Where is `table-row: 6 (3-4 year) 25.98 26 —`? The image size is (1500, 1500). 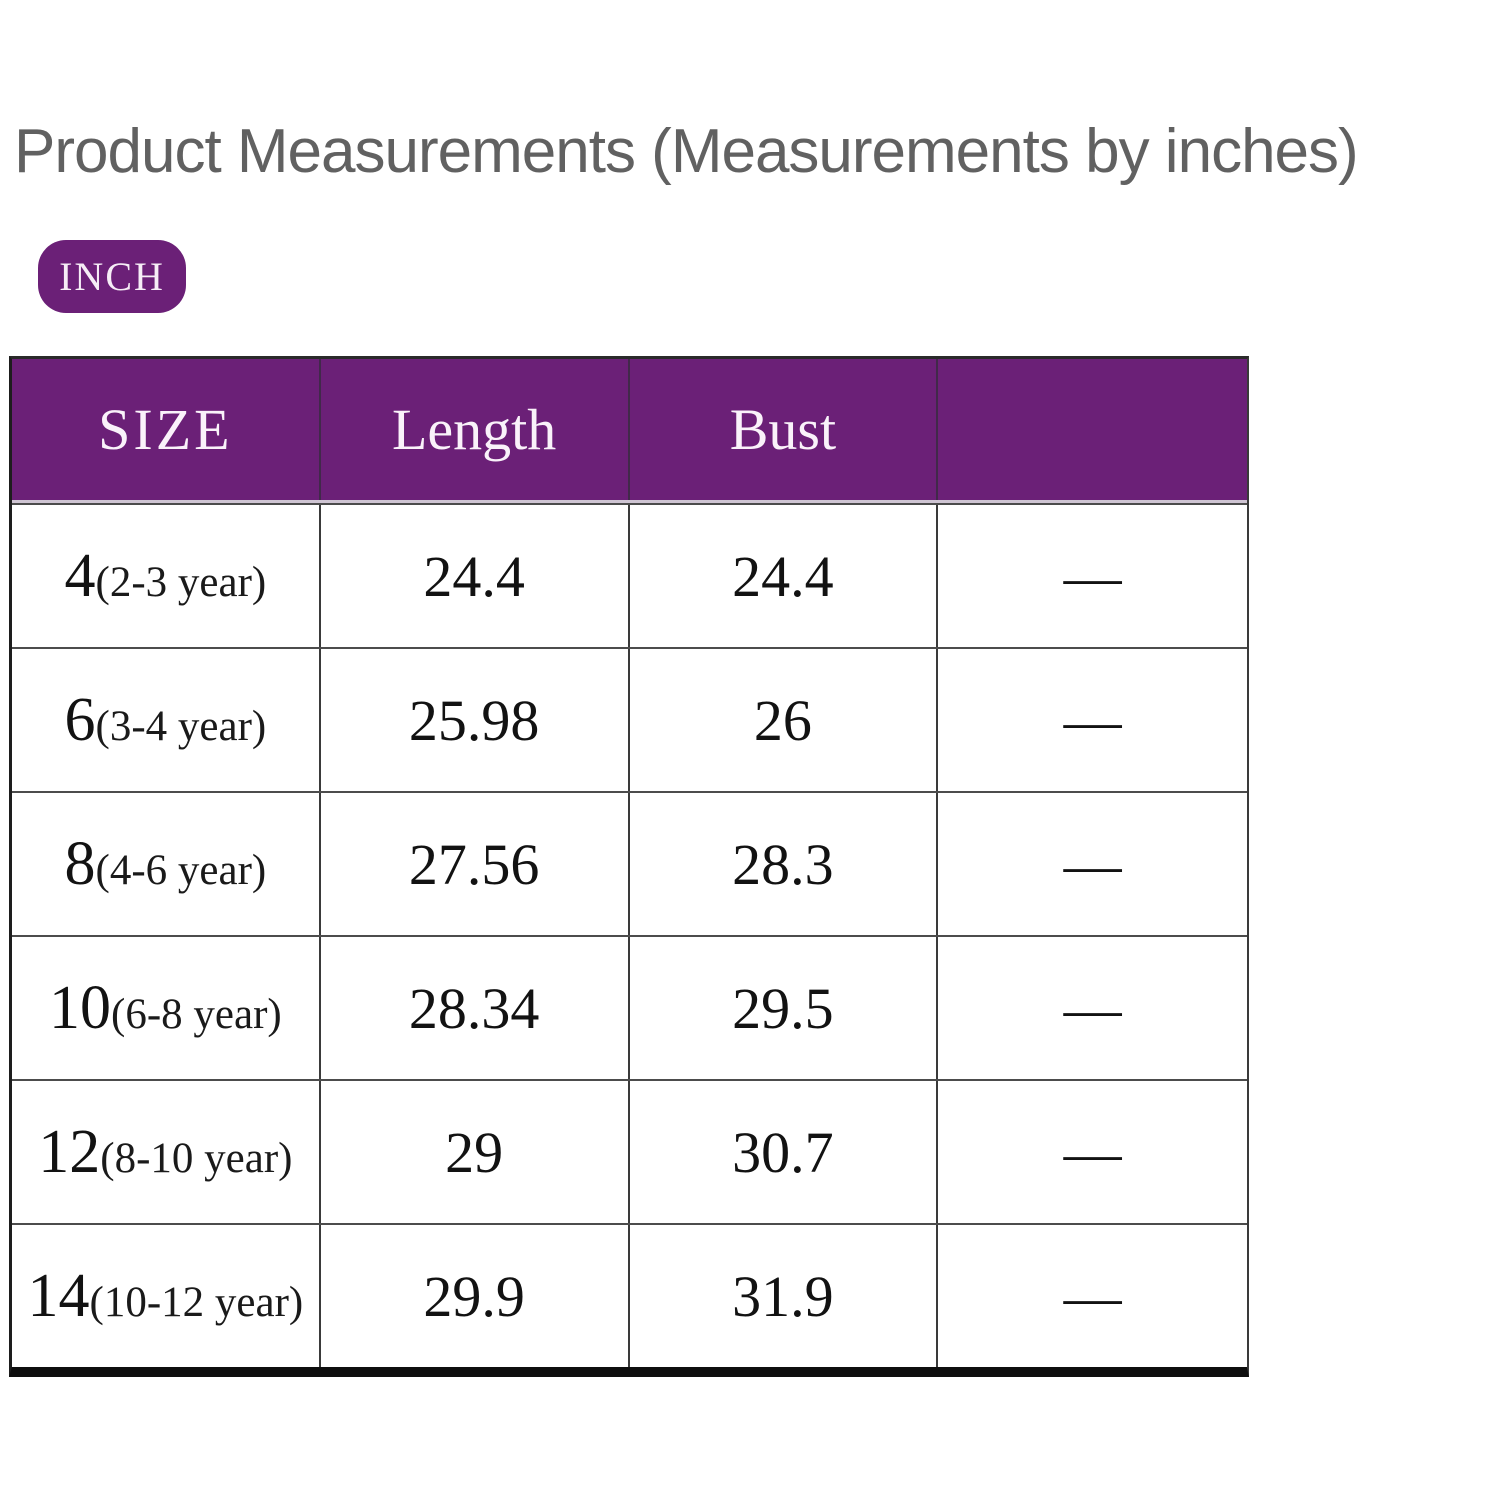 table-row: 6 (3-4 year) 25.98 26 — is located at coordinates (629, 719).